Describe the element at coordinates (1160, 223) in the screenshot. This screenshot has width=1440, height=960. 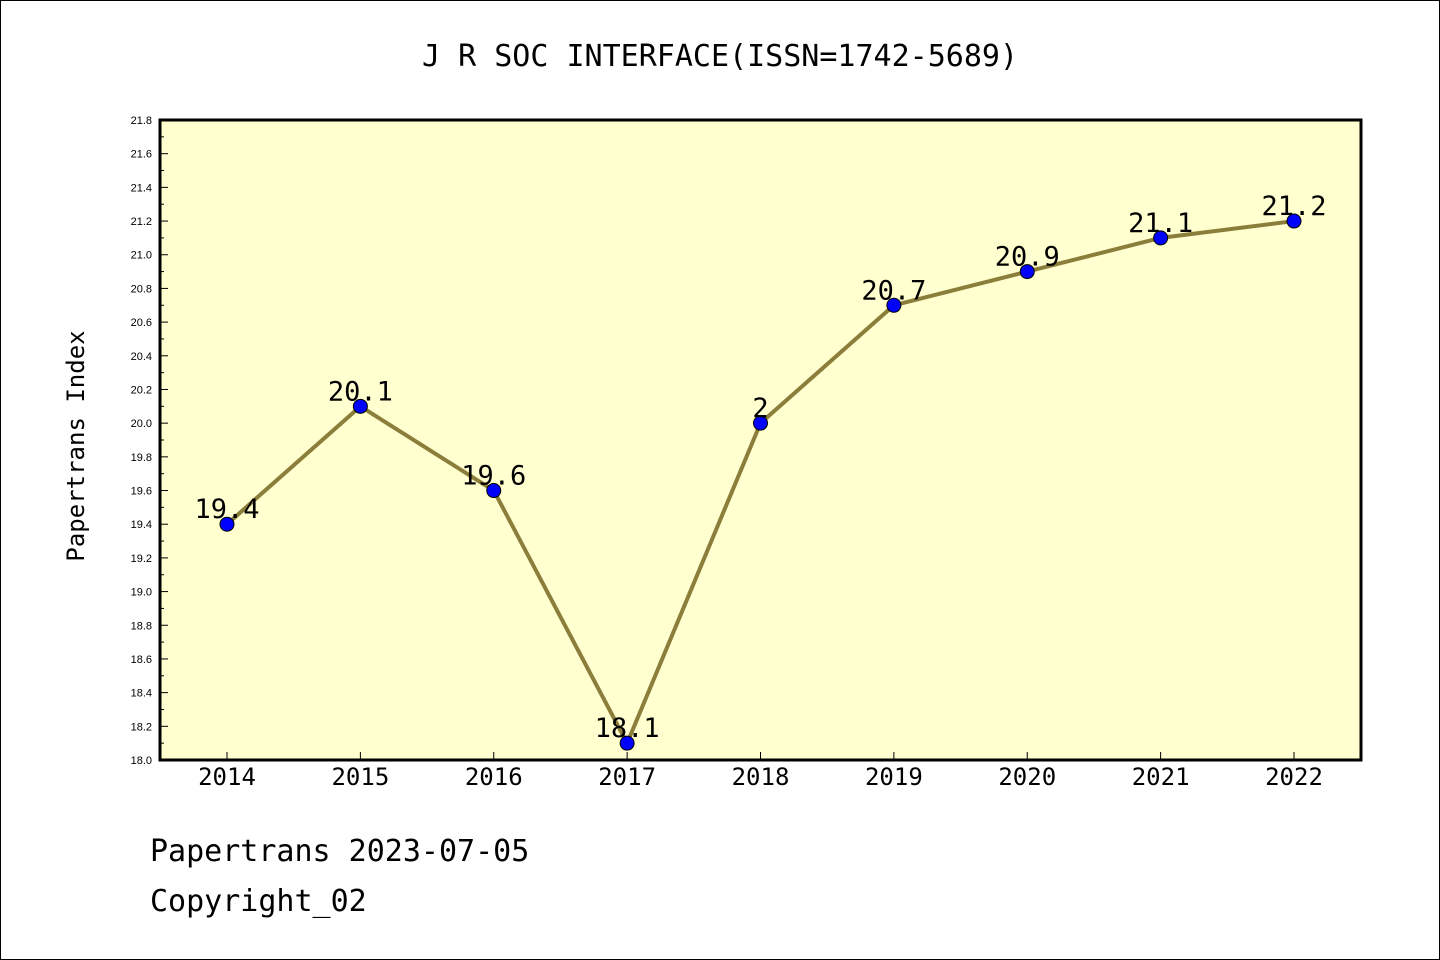
I see `data-label: 21.1` at that location.